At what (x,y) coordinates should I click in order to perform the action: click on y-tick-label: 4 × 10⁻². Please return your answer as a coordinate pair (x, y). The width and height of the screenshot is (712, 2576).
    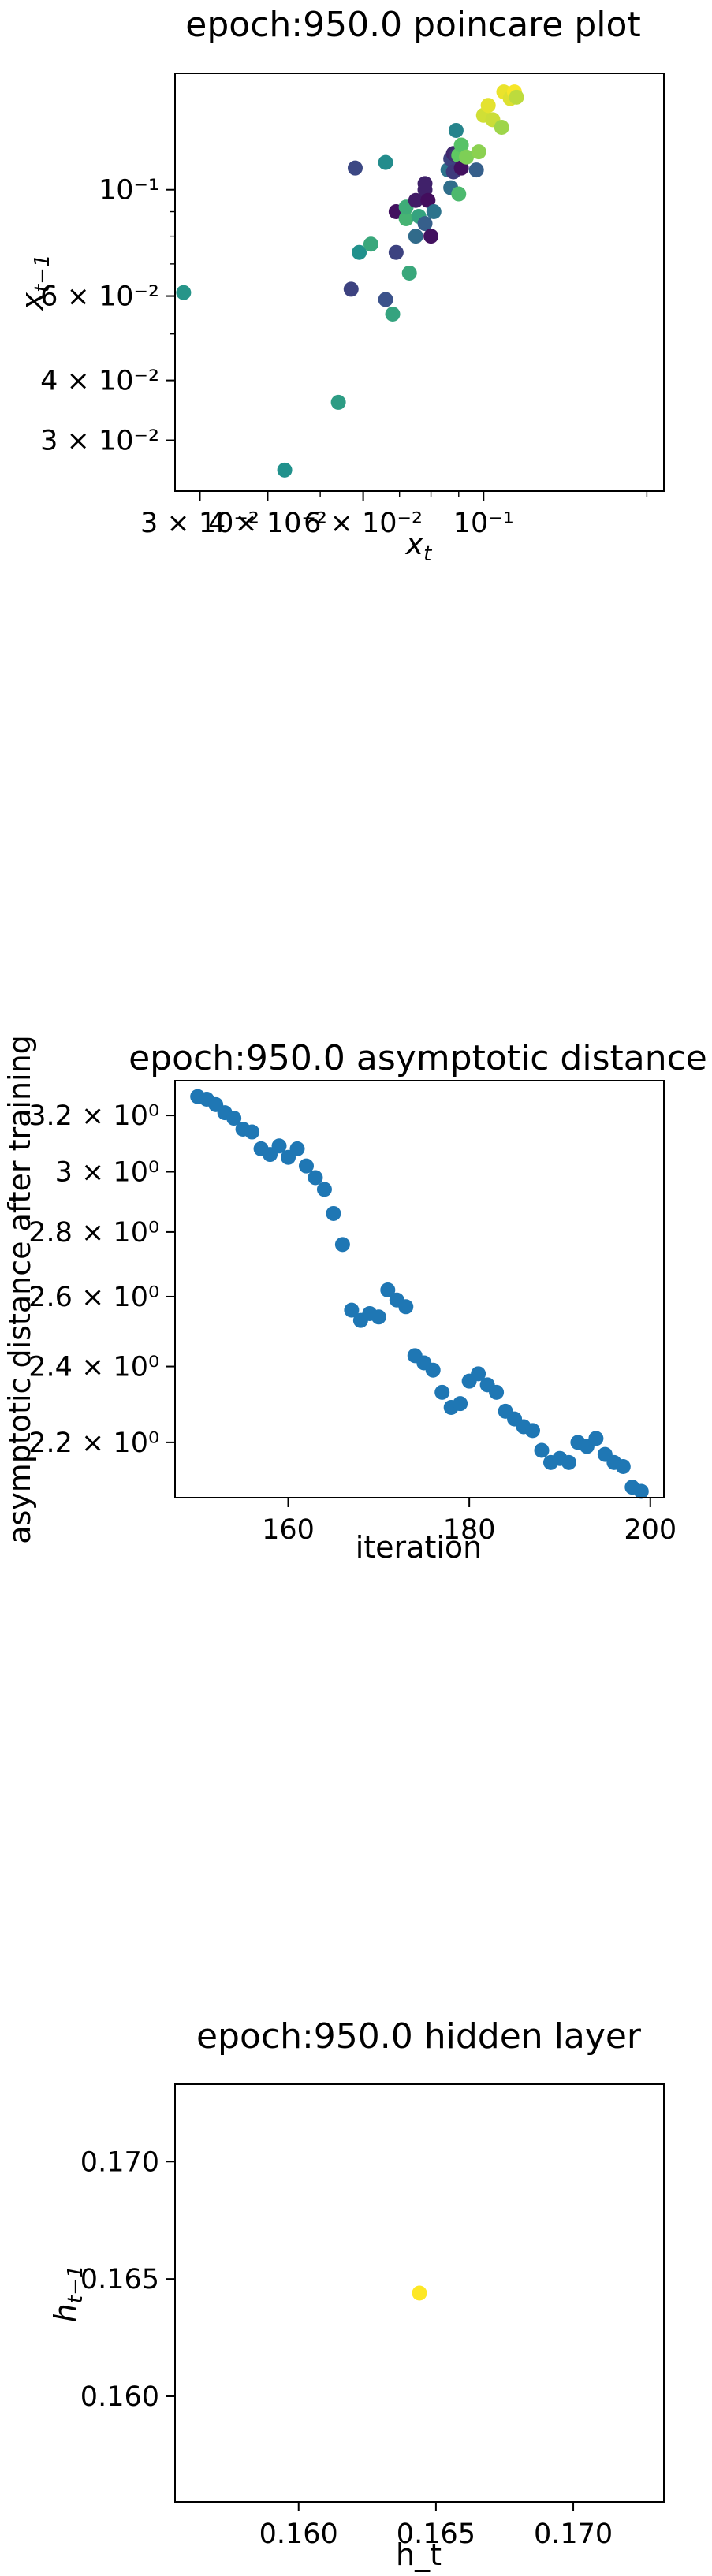
    Looking at the image, I should click on (100, 381).